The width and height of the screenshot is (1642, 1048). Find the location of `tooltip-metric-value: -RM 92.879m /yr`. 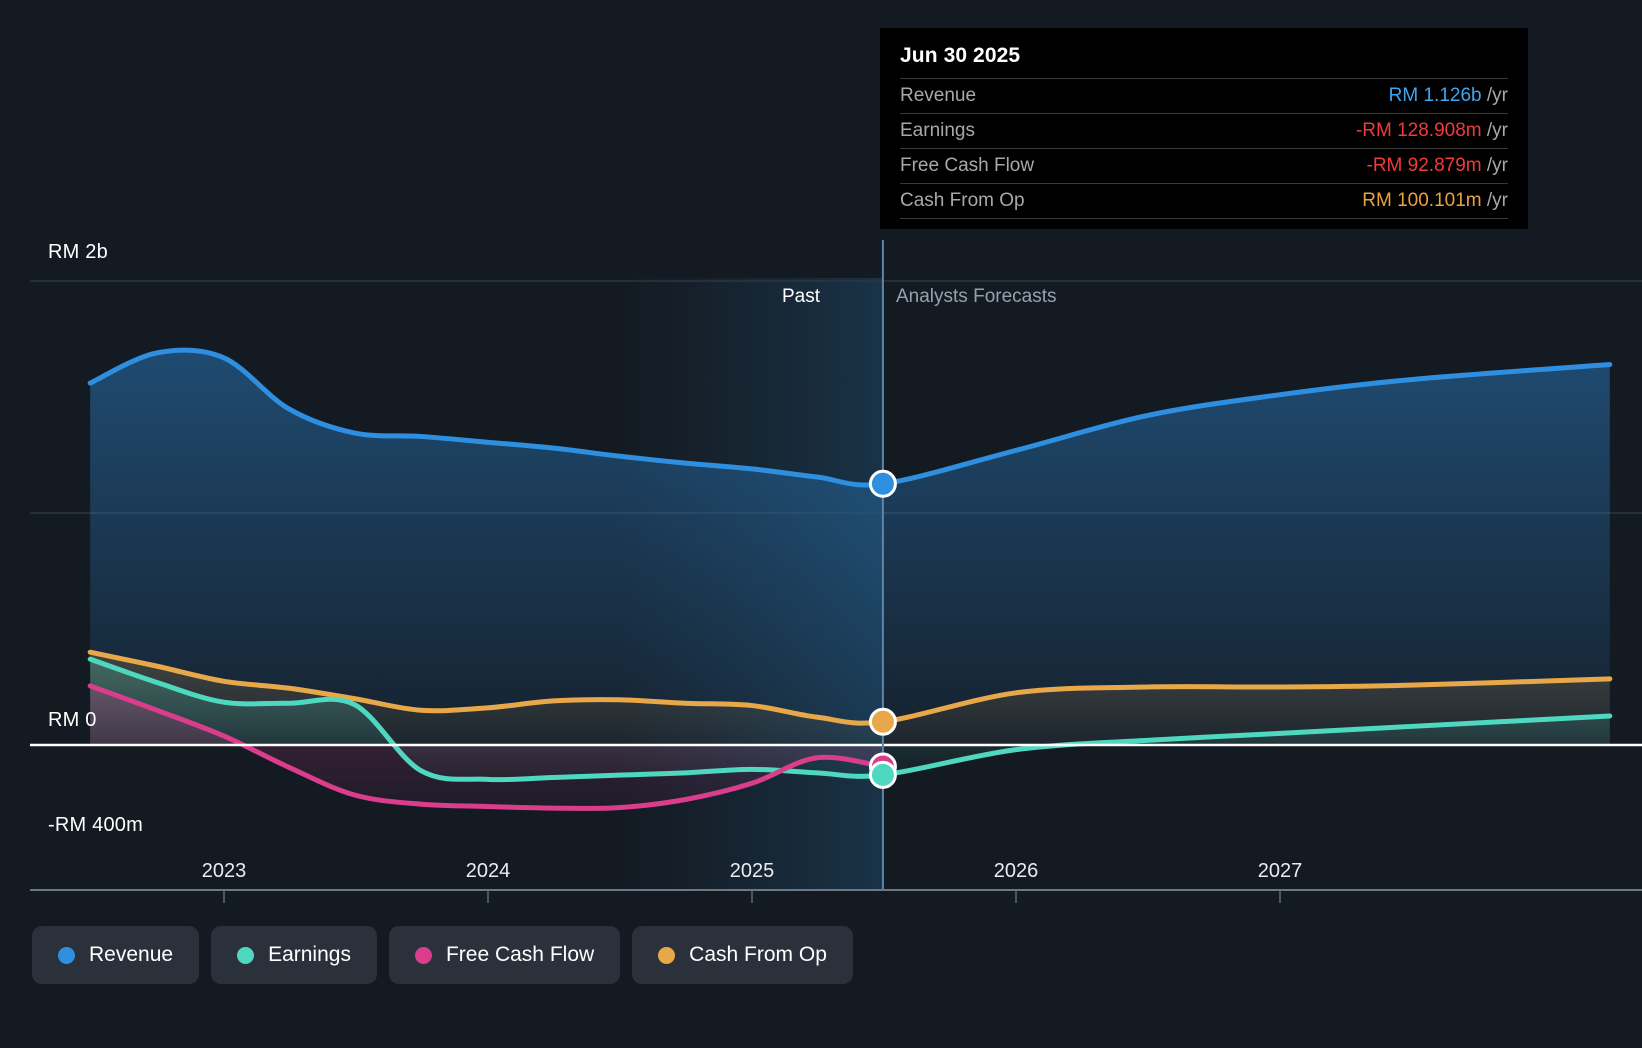

tooltip-metric-value: -RM 92.879m /yr is located at coordinates (1438, 166).